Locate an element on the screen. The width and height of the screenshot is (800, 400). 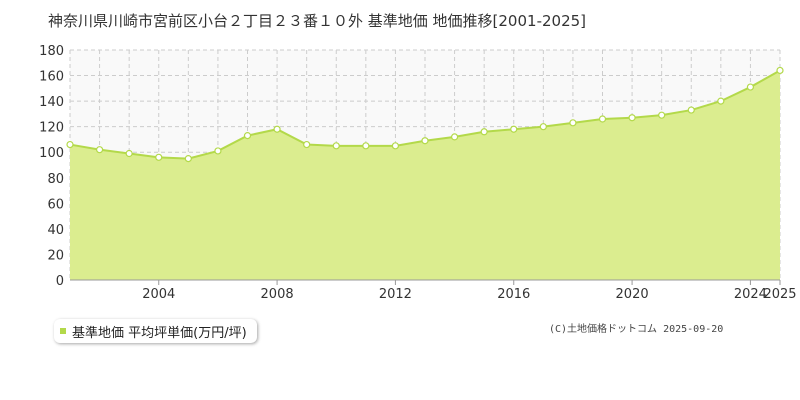
x-tick-label: 2004 is located at coordinates (158, 294).